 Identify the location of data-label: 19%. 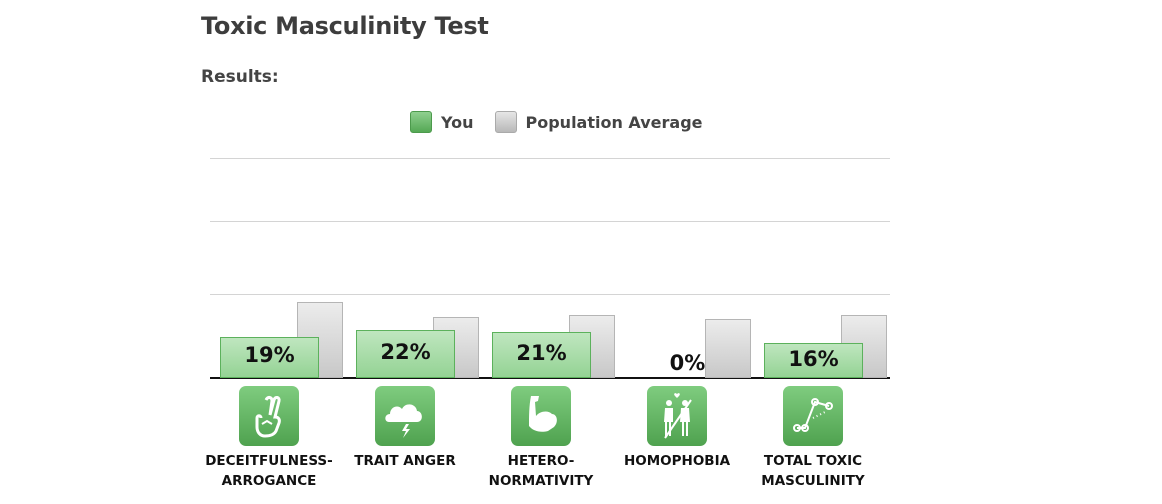
(269, 355).